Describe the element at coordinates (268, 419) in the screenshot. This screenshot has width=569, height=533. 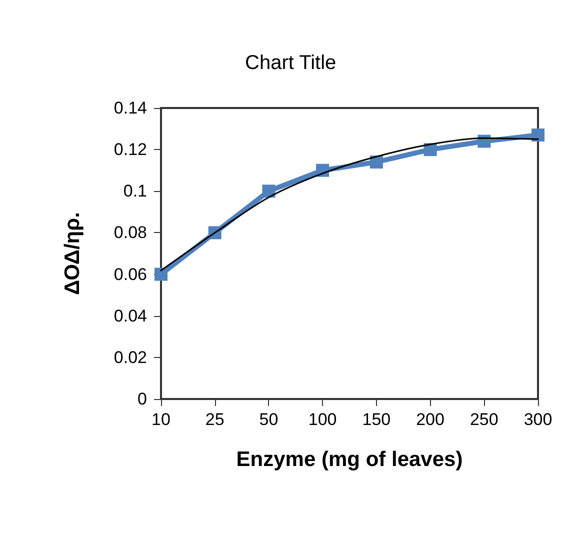
I see `x-tick-label: 50` at that location.